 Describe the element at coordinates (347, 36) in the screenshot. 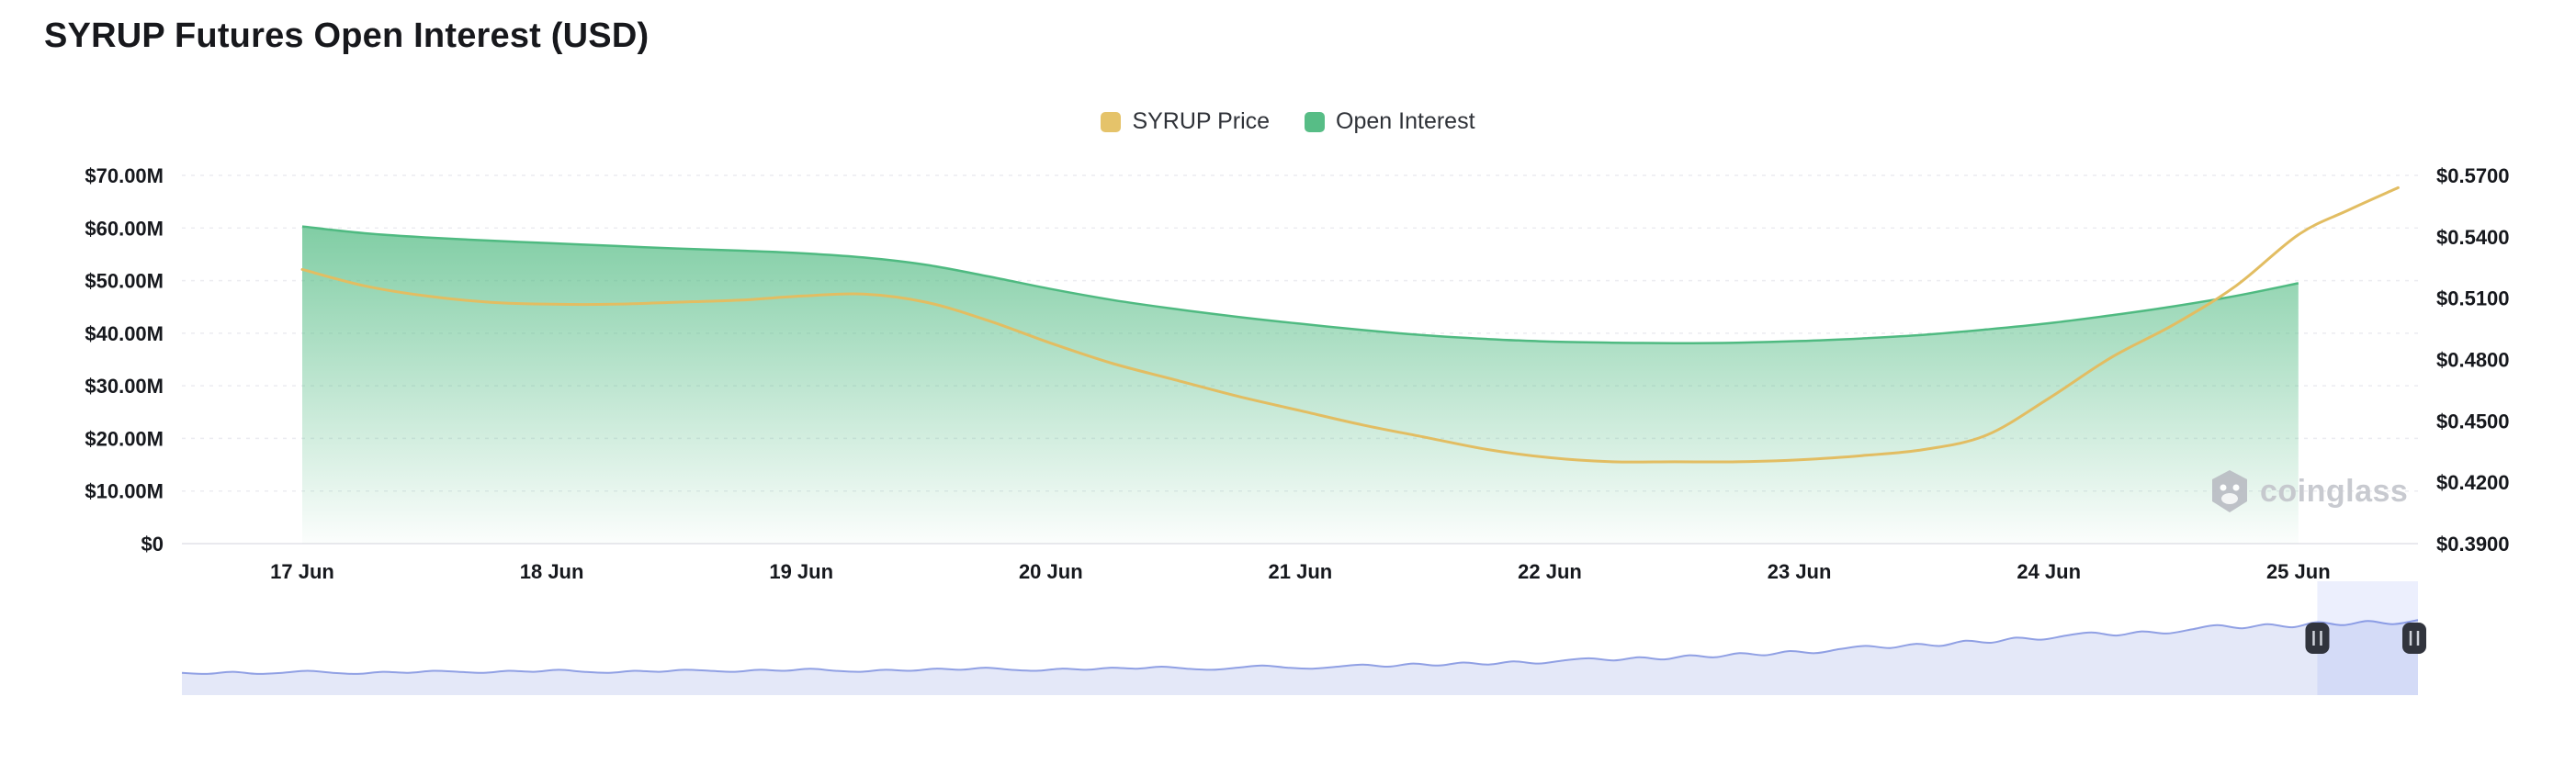

I see `chart-title: SYRUP Futures Open Interest (USD)` at that location.